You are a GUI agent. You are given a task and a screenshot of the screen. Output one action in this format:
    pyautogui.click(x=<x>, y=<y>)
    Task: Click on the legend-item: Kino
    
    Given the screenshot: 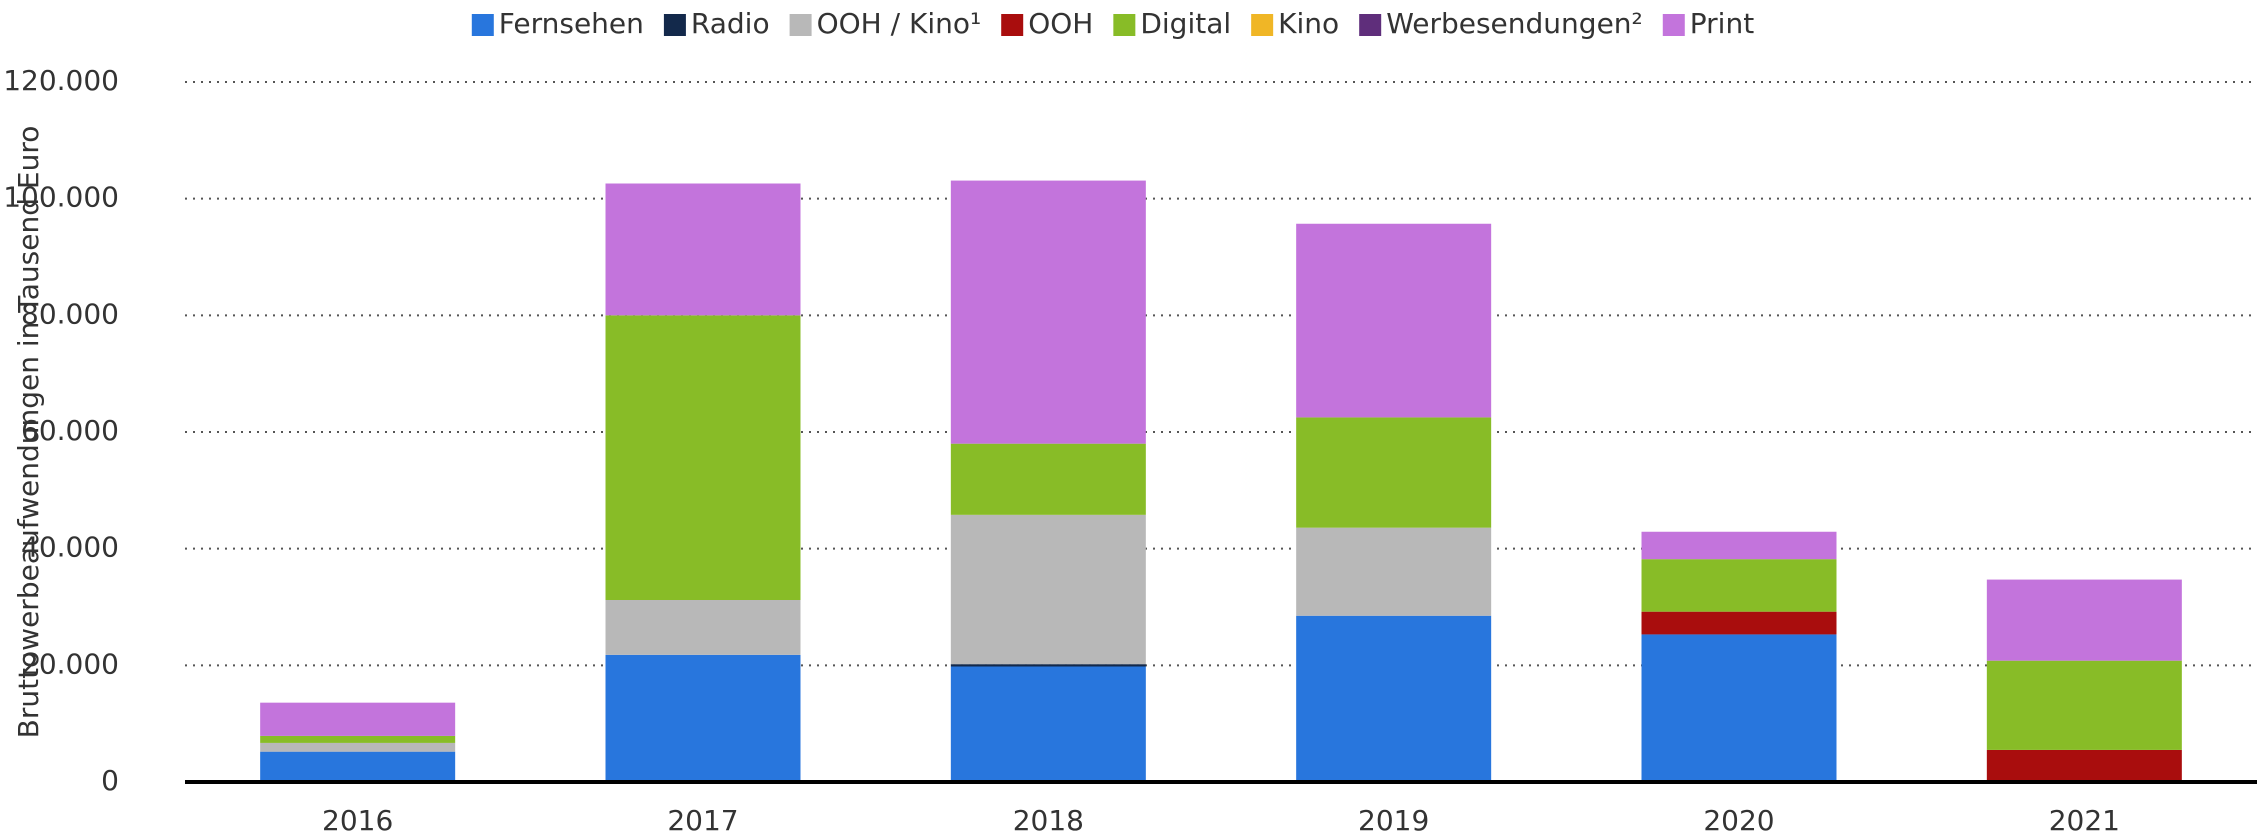 What is the action you would take?
    pyautogui.click(x=1295, y=23)
    